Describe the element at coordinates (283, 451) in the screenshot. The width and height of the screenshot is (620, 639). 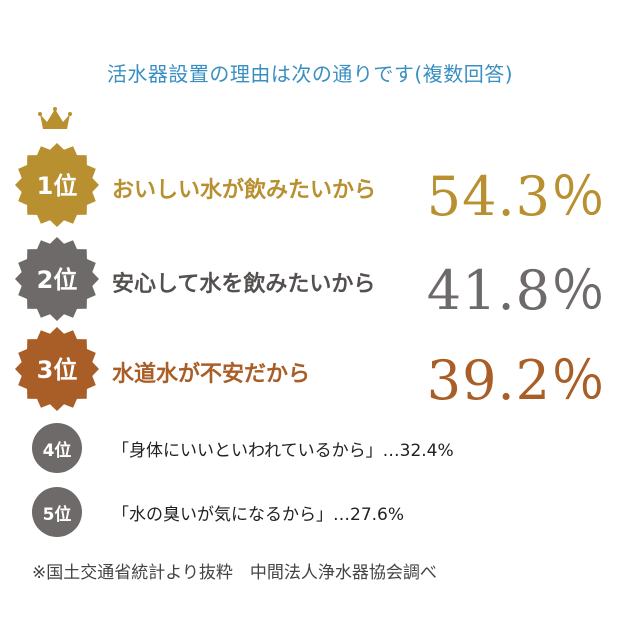
I see `reason-label-4: 「身体にいいといわれているから」…32.4%` at that location.